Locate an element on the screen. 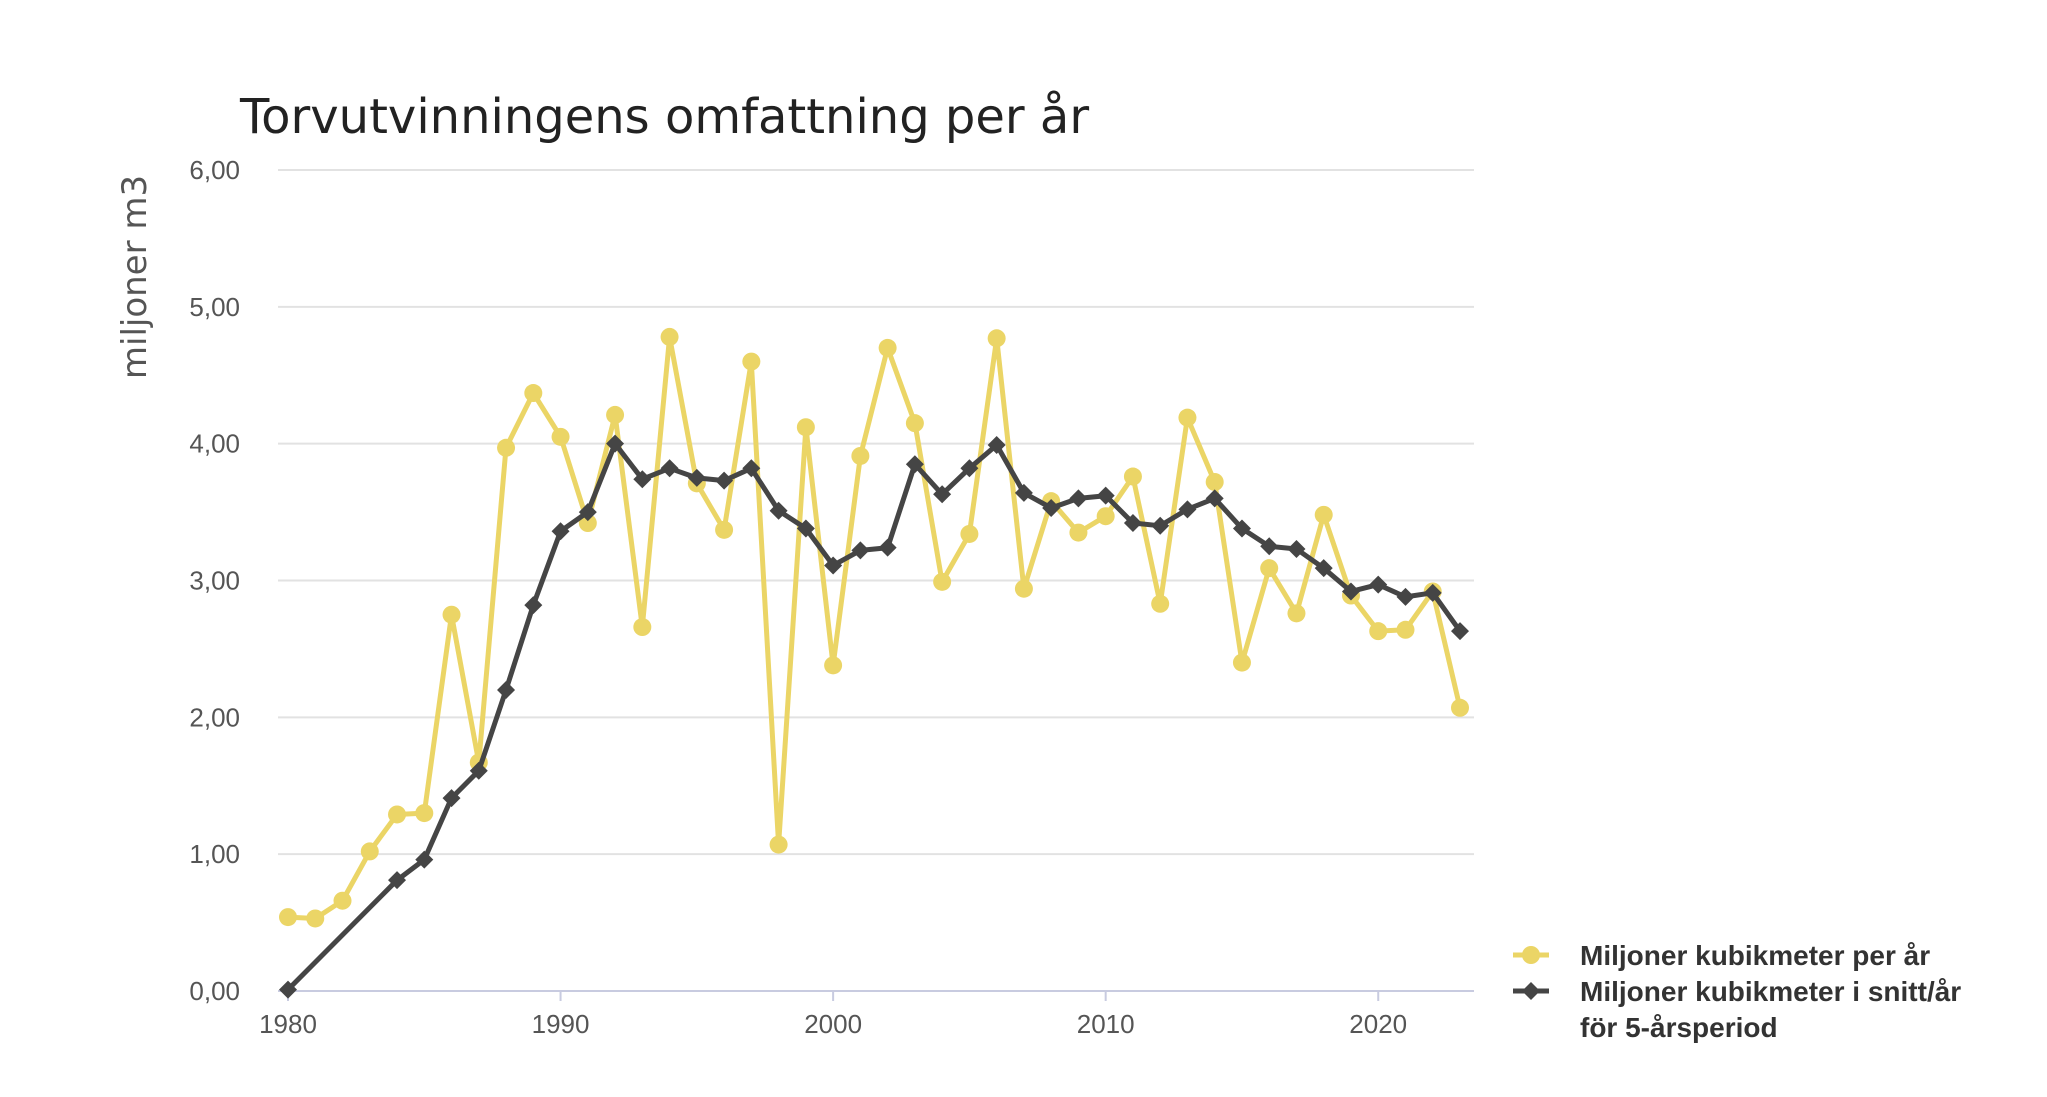  y-tick-label: 3,00 is located at coordinates (214, 581).